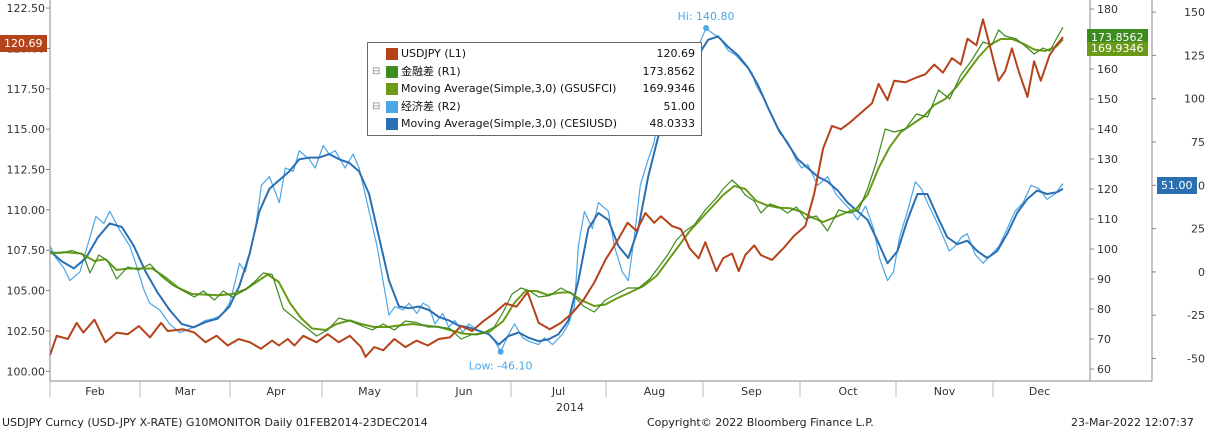  What do you see at coordinates (26, 89) in the screenshot?
I see `left-axis-tick-label: 117.50` at bounding box center [26, 89].